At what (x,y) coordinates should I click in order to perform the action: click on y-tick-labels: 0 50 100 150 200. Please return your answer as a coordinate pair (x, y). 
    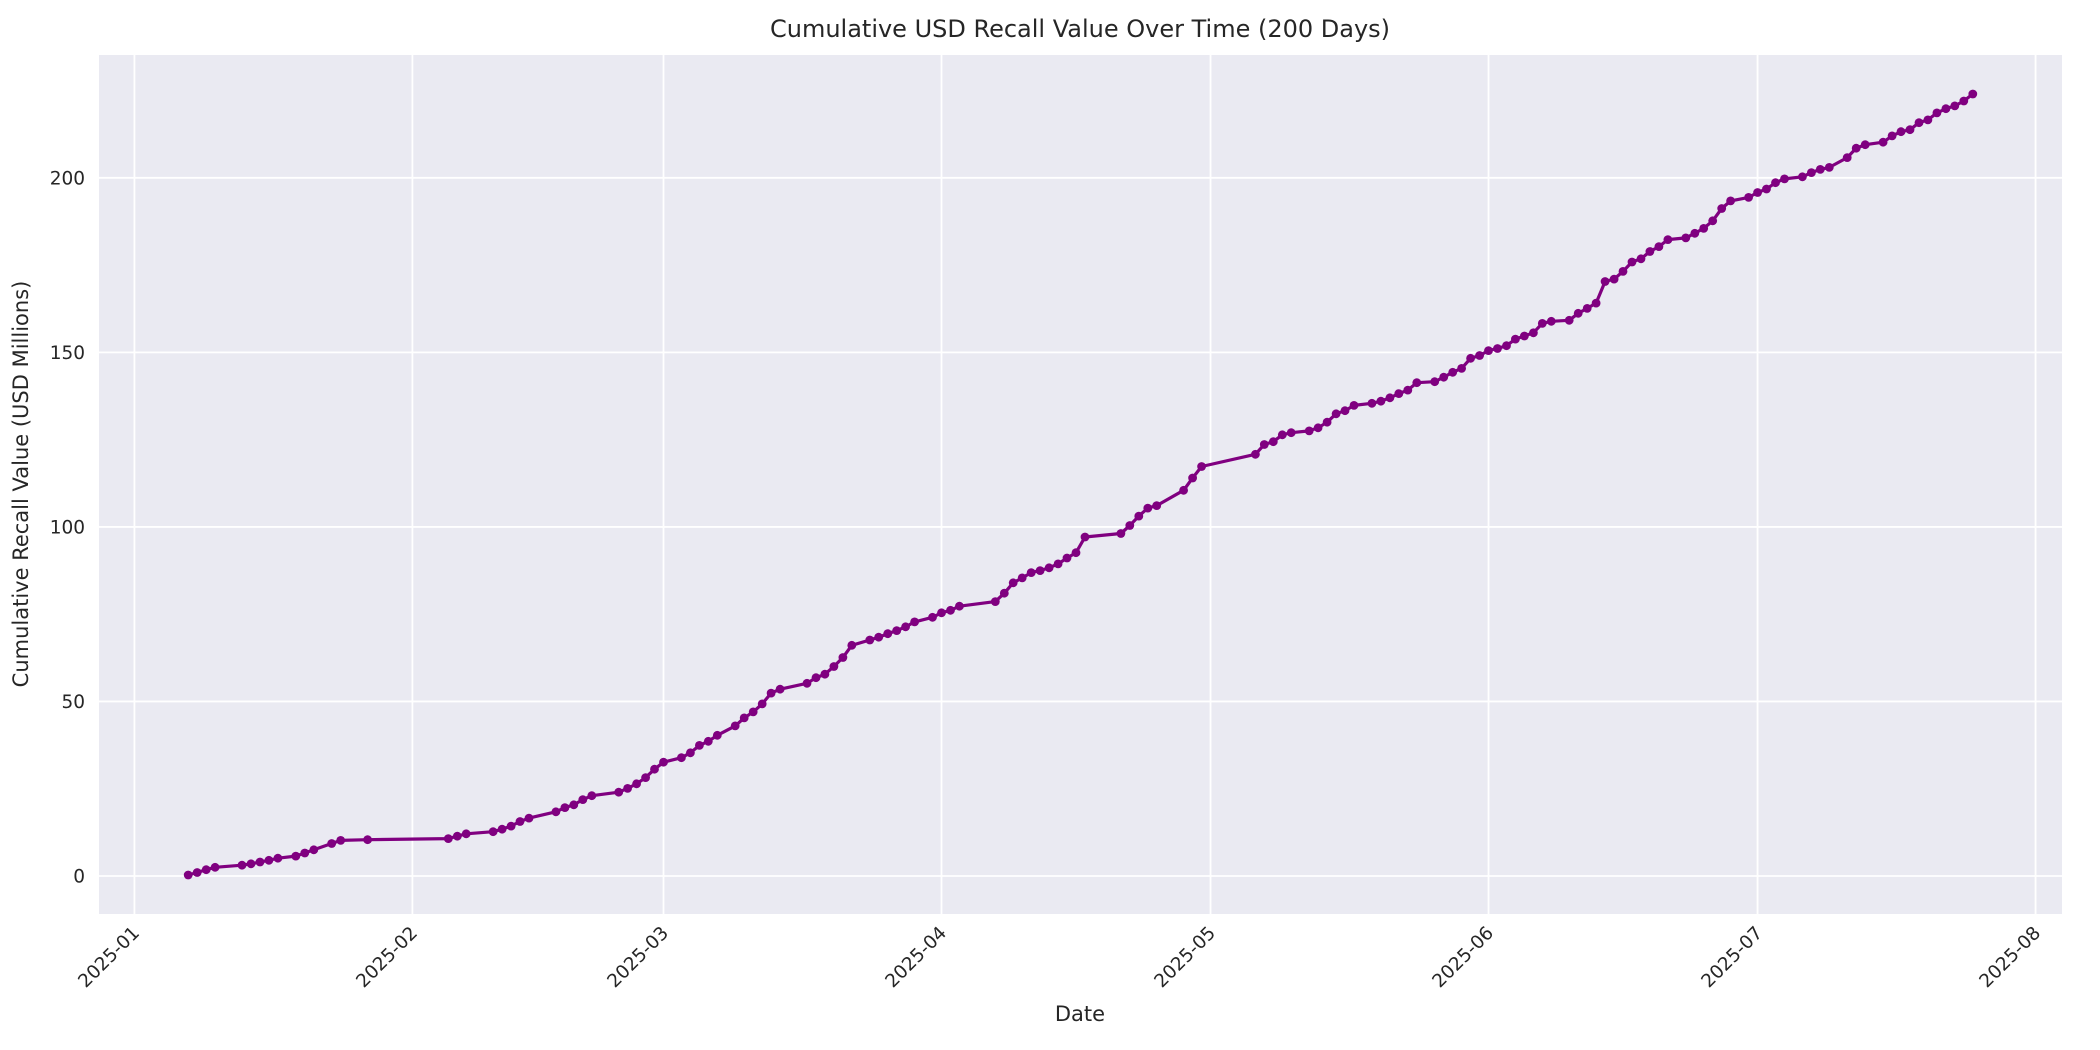
    Looking at the image, I should click on (67, 527).